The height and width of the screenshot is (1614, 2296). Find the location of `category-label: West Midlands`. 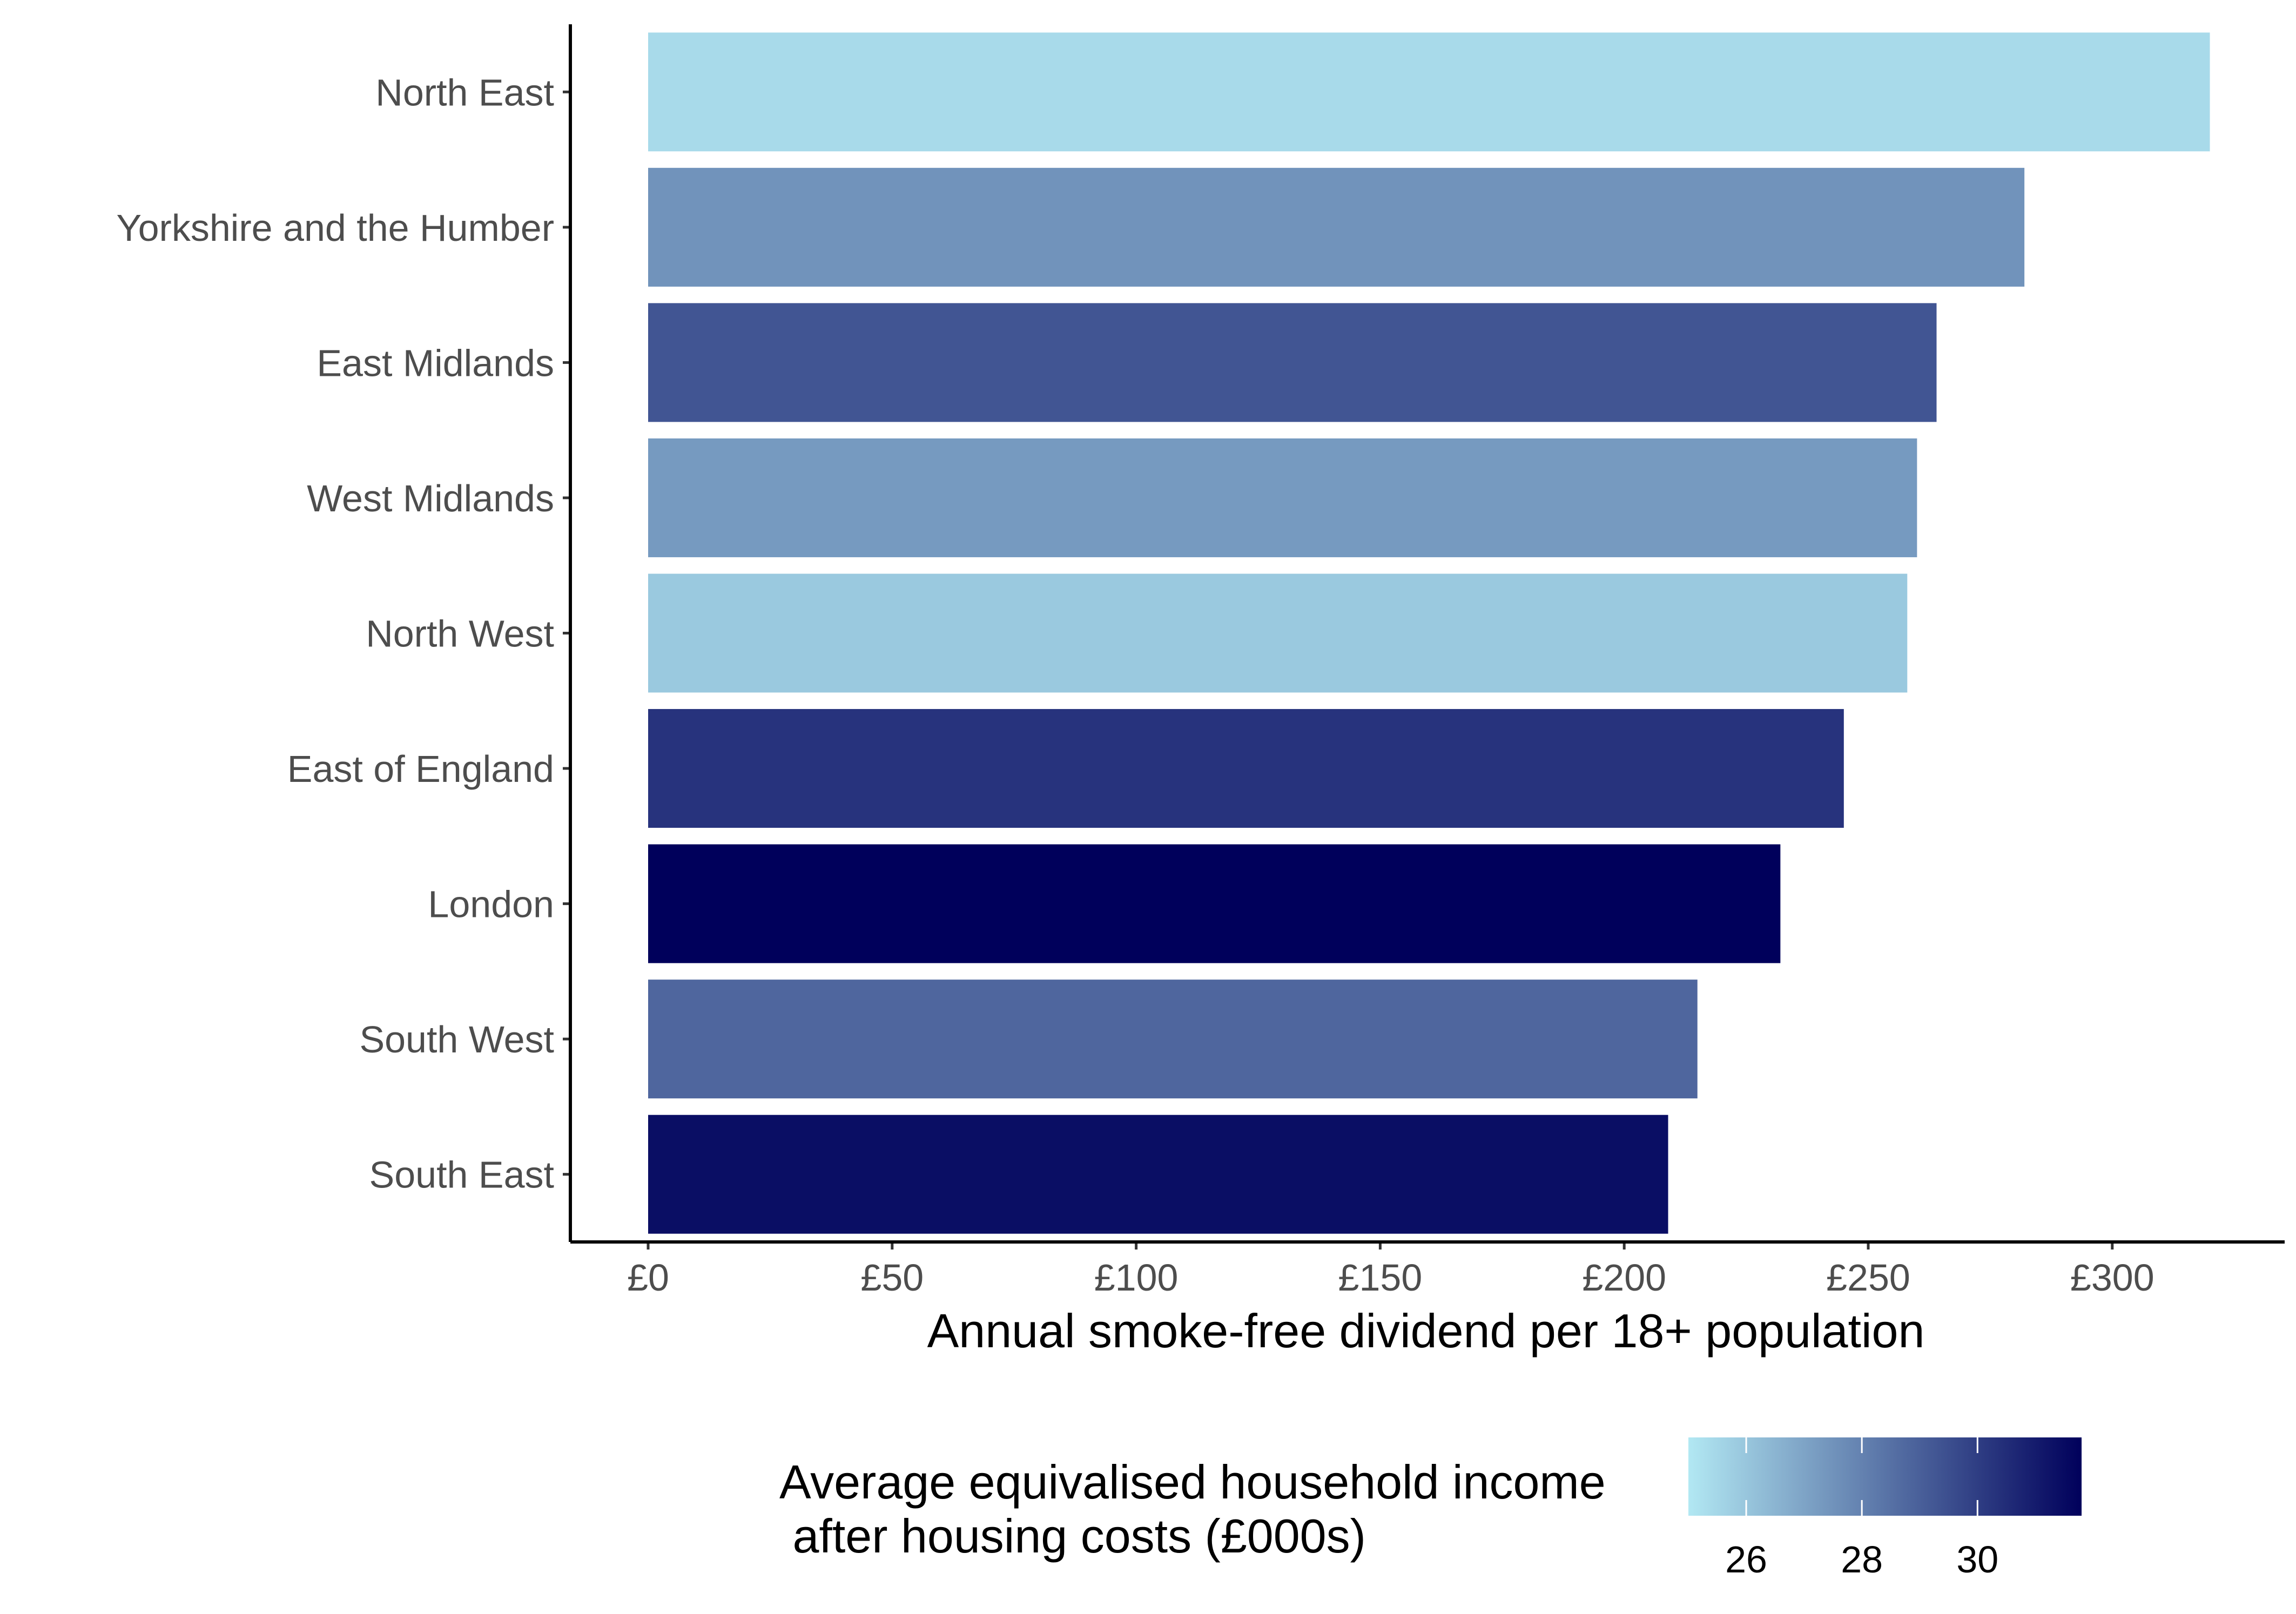

category-label: West Midlands is located at coordinates (430, 498).